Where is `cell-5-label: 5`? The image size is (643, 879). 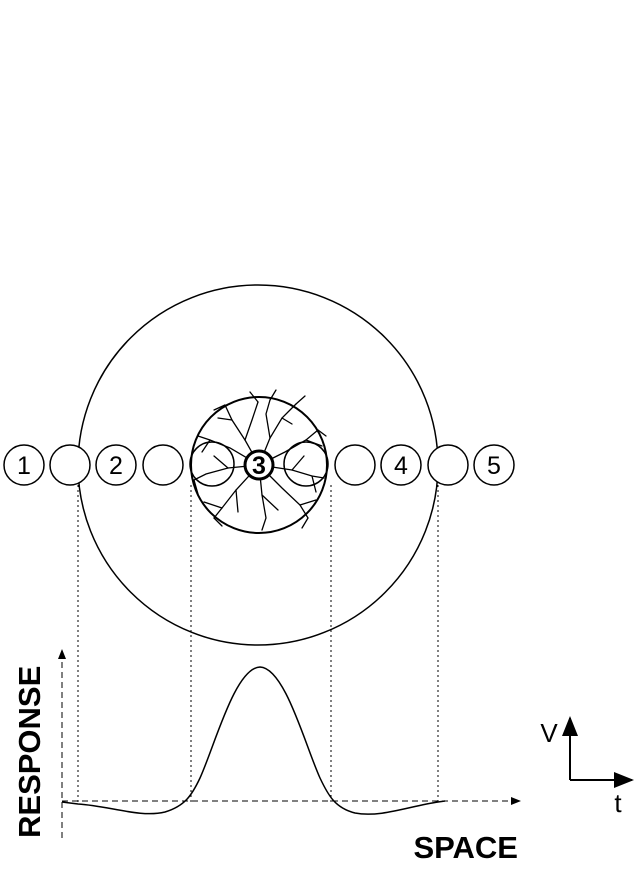
cell-5-label: 5 is located at coordinates (494, 466).